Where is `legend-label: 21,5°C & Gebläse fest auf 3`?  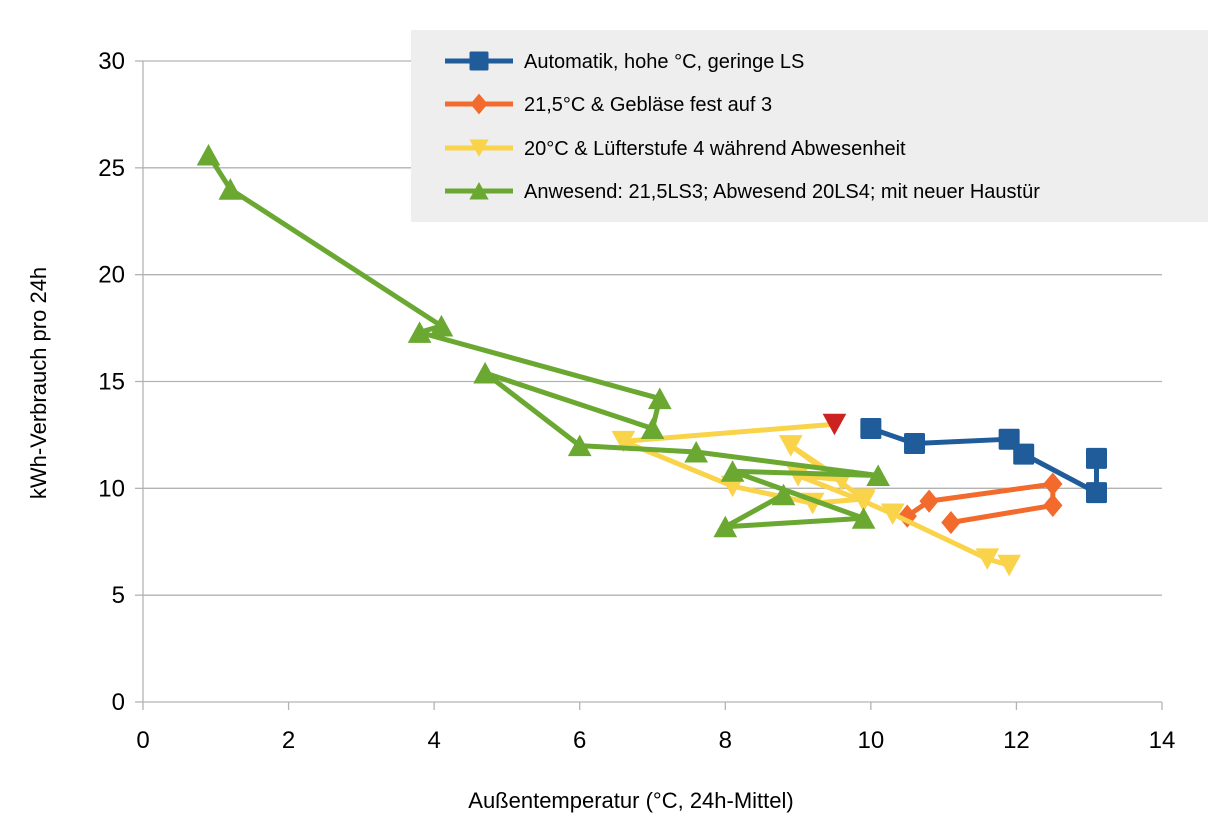 legend-label: 21,5°C & Gebläse fest auf 3 is located at coordinates (648, 105).